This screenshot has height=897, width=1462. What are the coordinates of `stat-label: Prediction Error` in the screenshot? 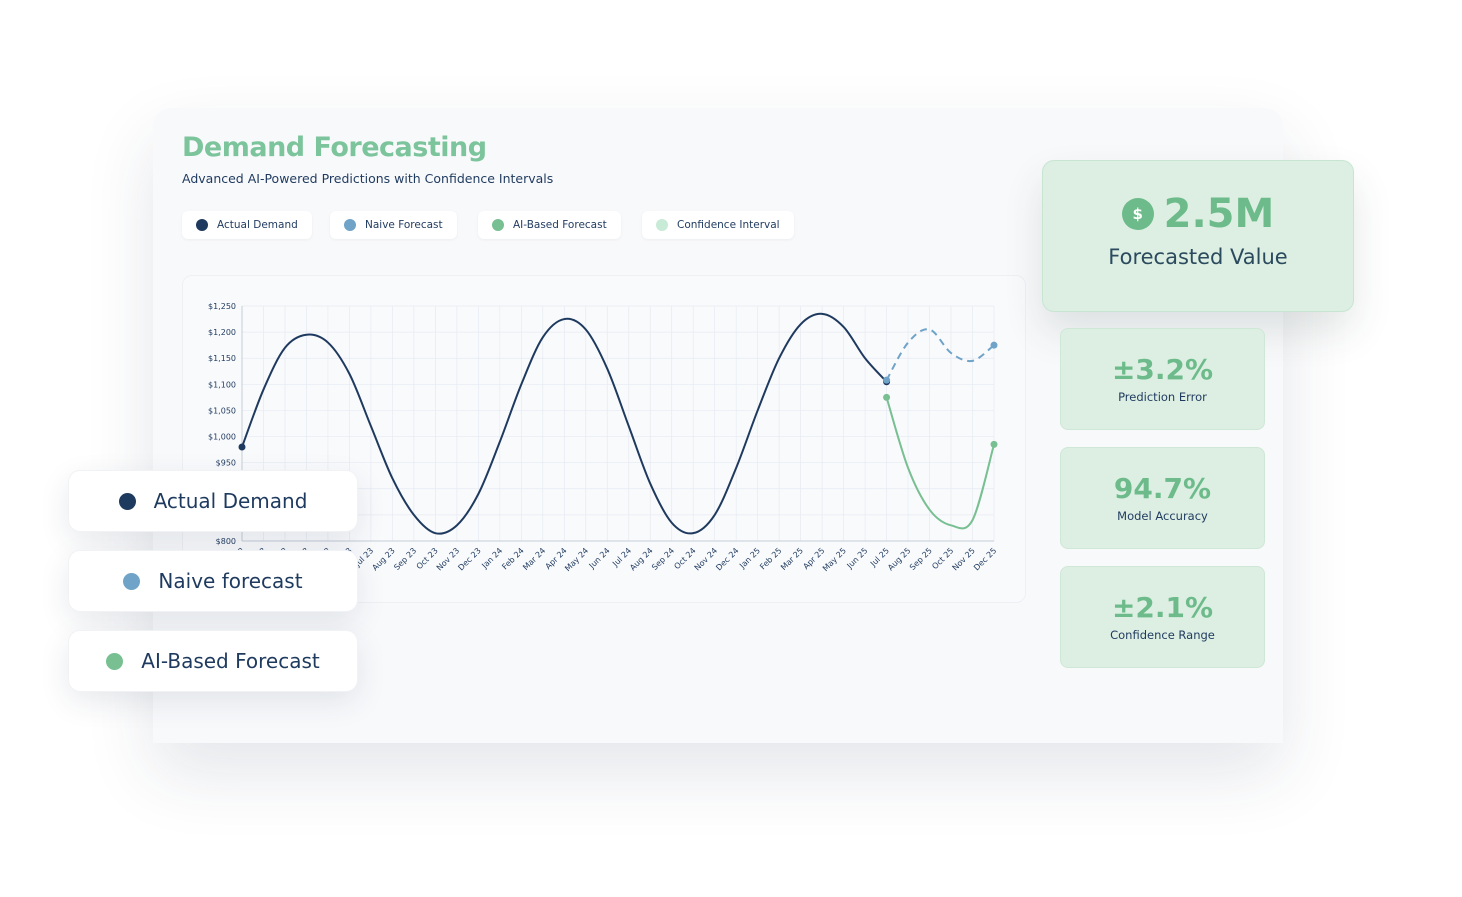 It's located at (1162, 397).